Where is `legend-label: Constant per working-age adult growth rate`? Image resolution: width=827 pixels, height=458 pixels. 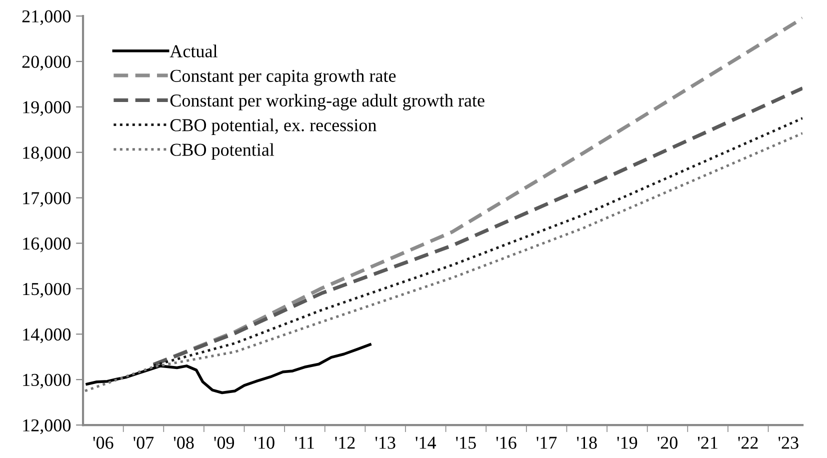 legend-label: Constant per working-age adult growth rate is located at coordinates (327, 102).